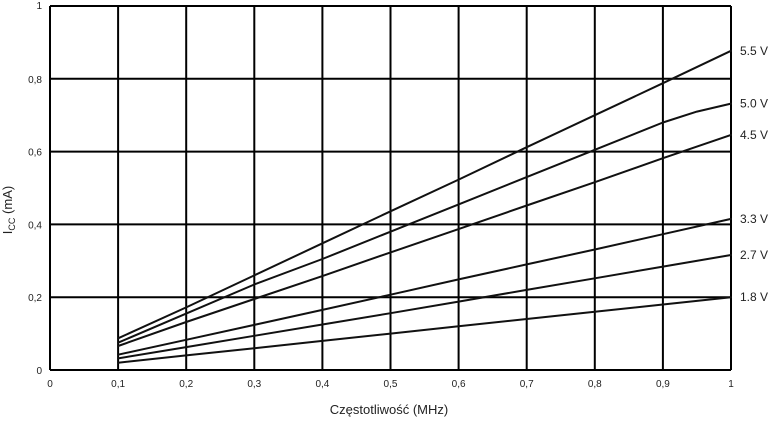 The image size is (777, 421). What do you see at coordinates (731, 384) in the screenshot?
I see `x-tick-label: 1` at bounding box center [731, 384].